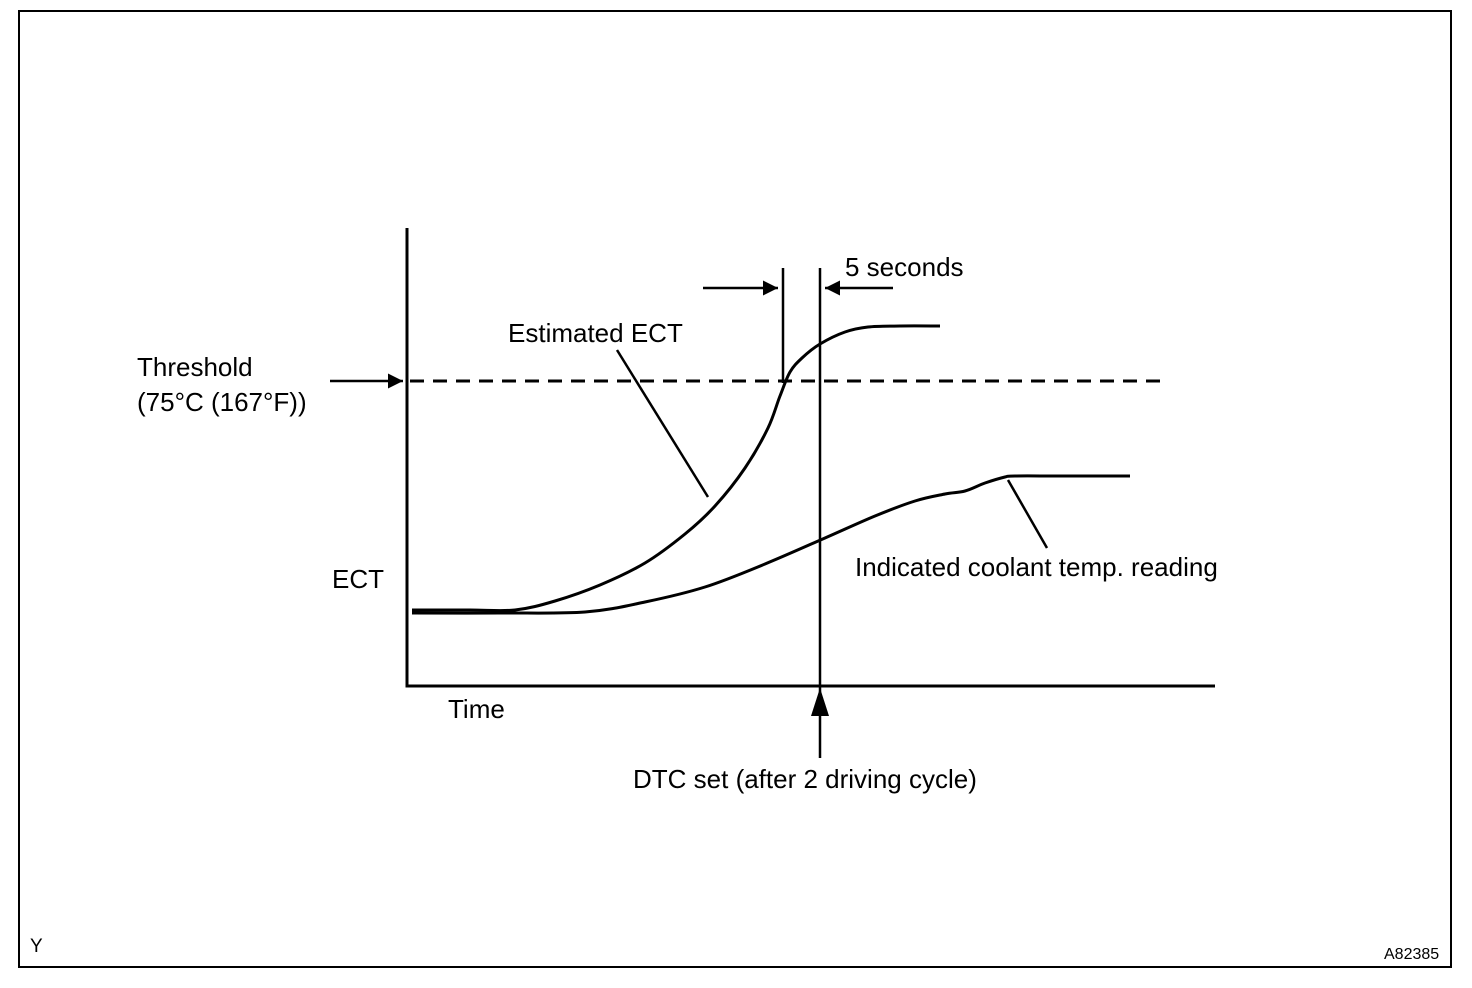  I want to click on threshold-label-line1: Threshold, so click(195, 367).